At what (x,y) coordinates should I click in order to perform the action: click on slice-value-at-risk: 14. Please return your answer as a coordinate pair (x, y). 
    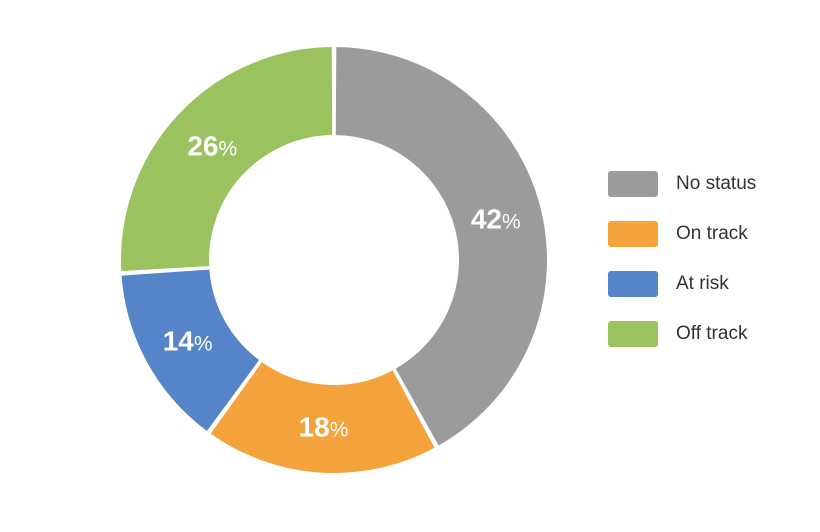
    Looking at the image, I should click on (179, 340).